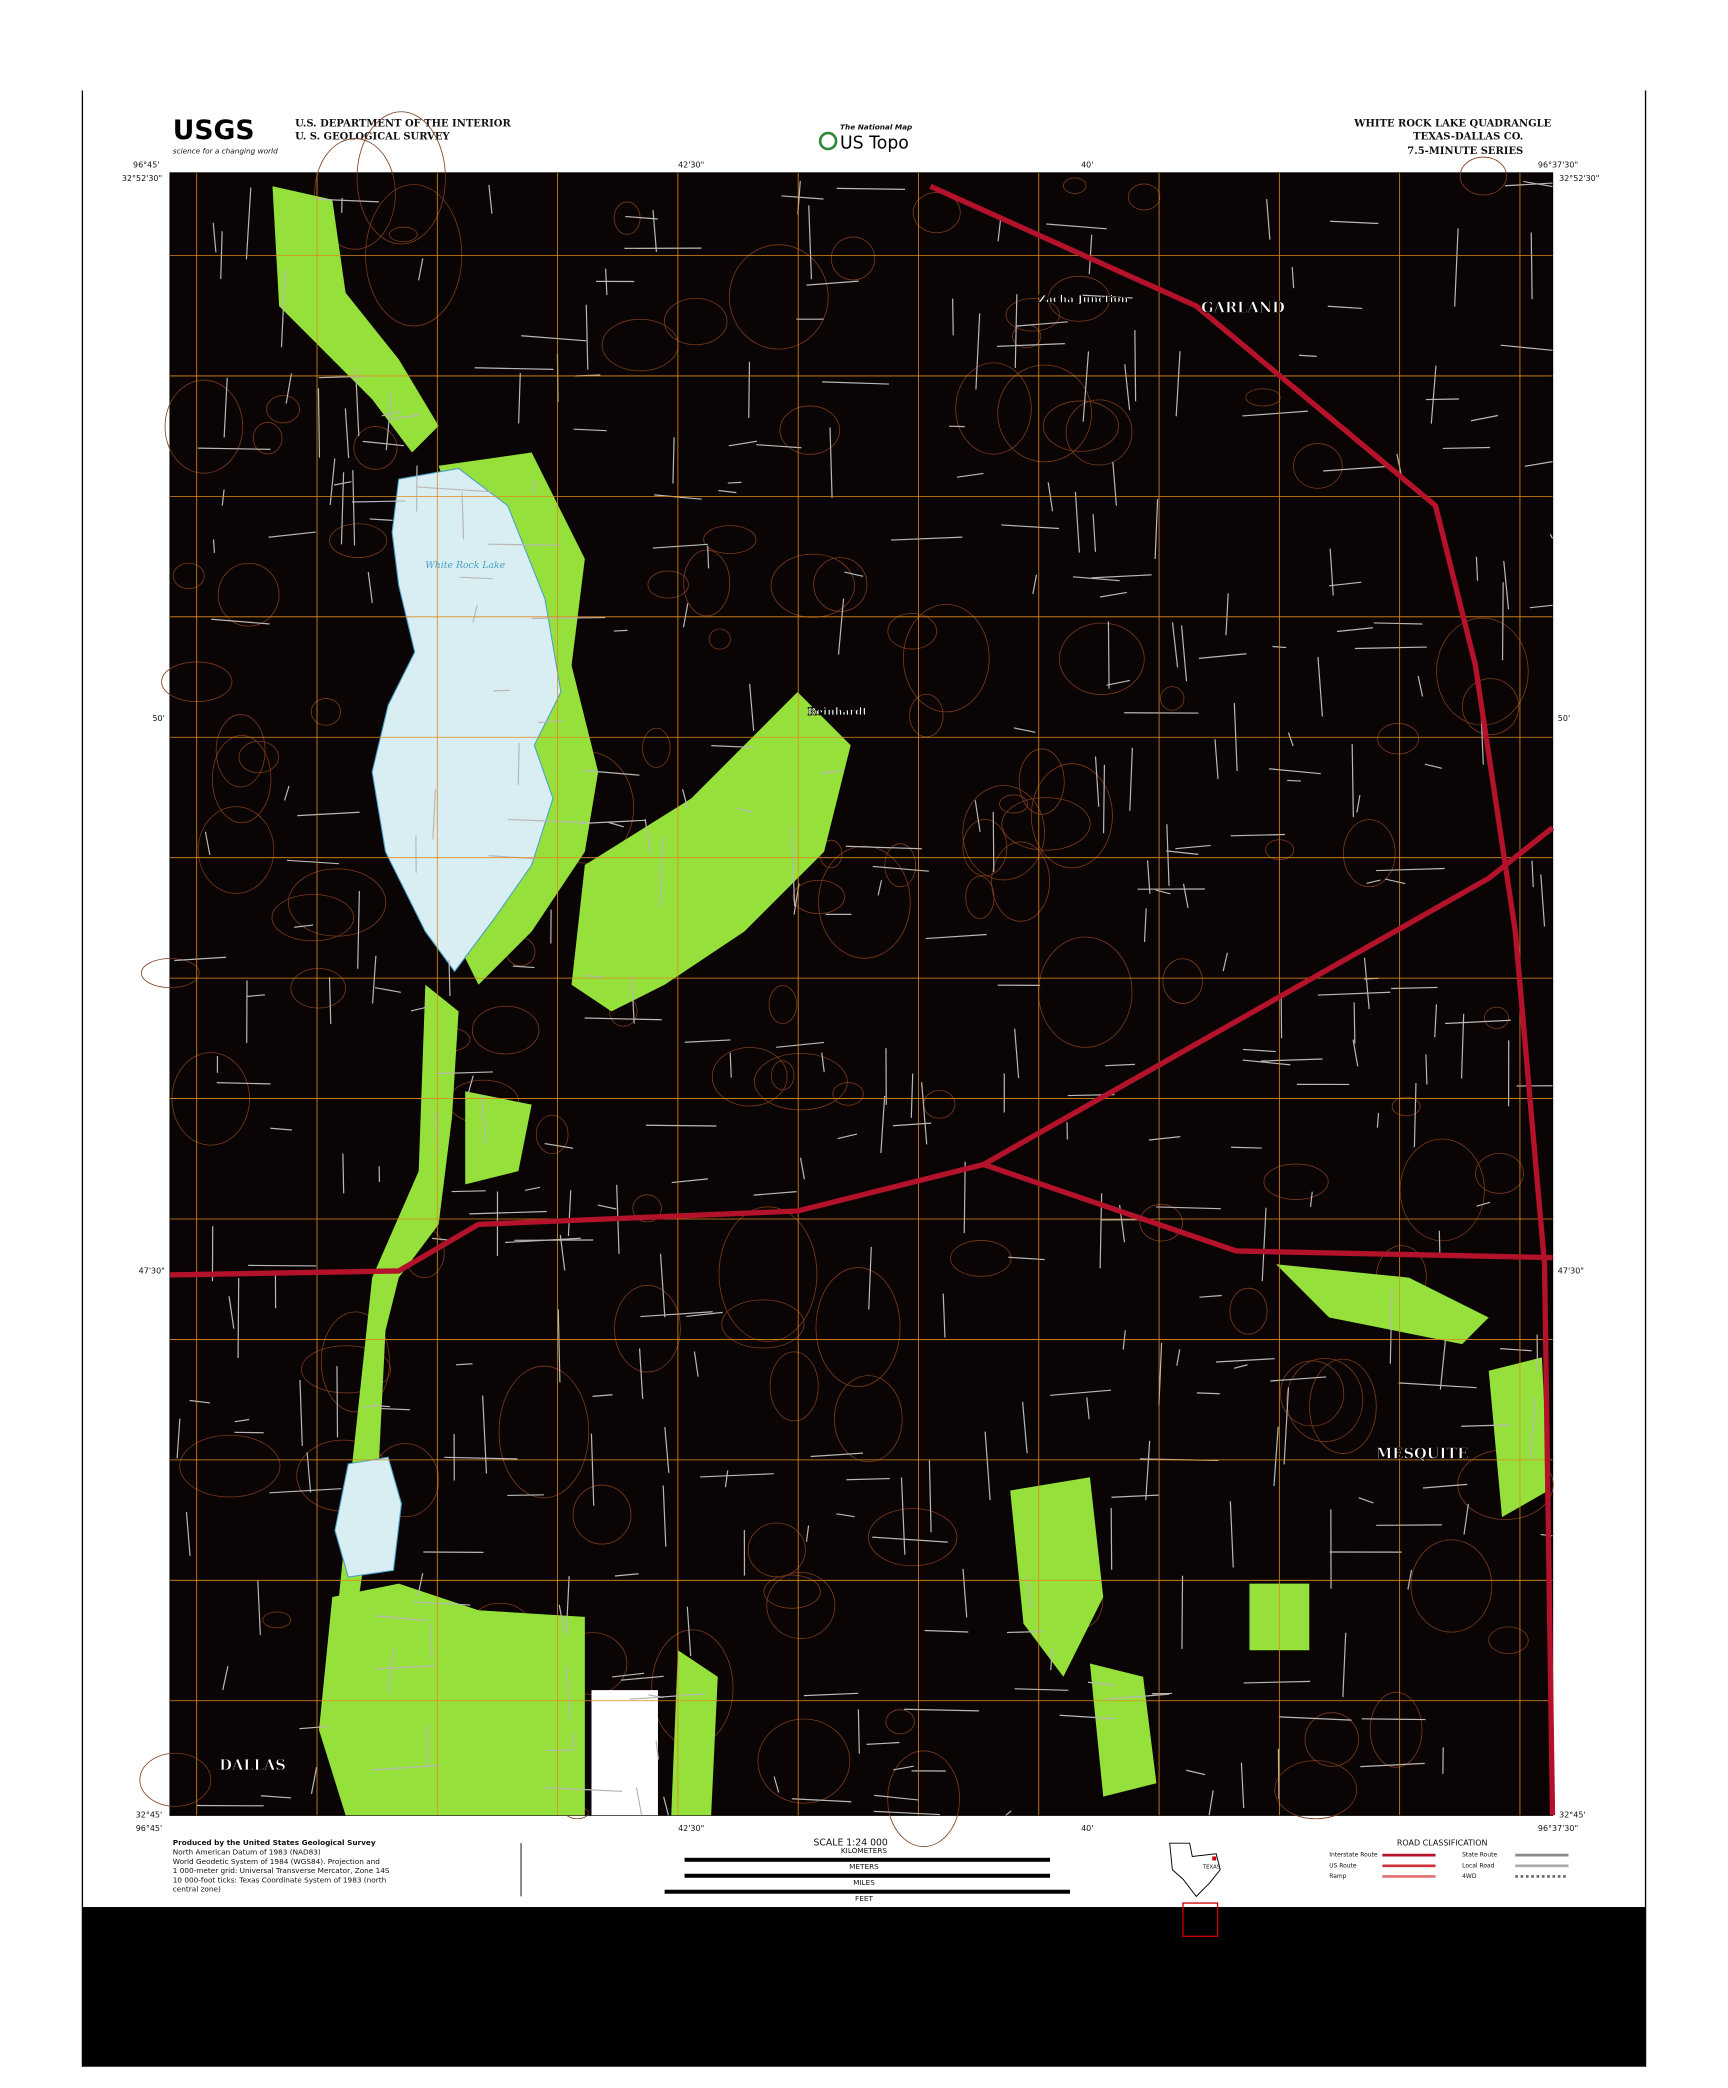  What do you see at coordinates (1211, 1868) in the screenshot?
I see `state-name: TEXAS` at bounding box center [1211, 1868].